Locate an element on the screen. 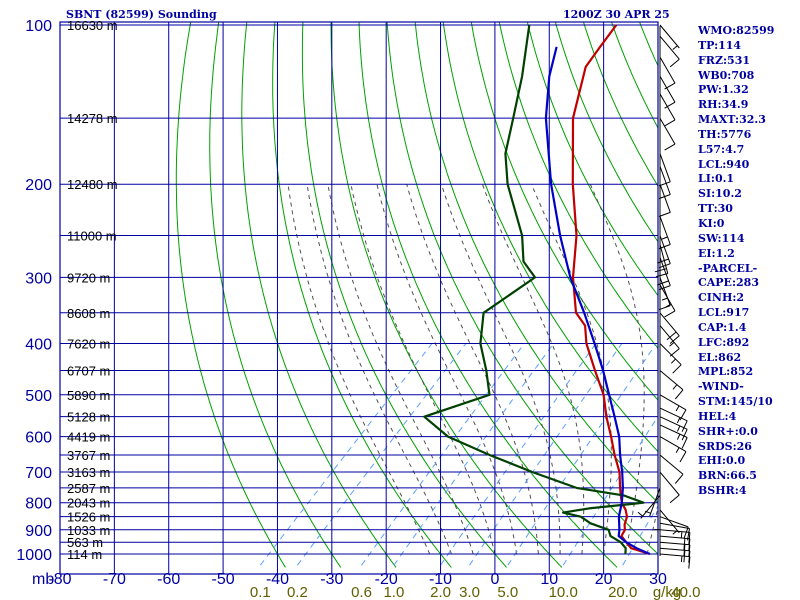  pressure-tick-label: 1000 is located at coordinates (34, 555).